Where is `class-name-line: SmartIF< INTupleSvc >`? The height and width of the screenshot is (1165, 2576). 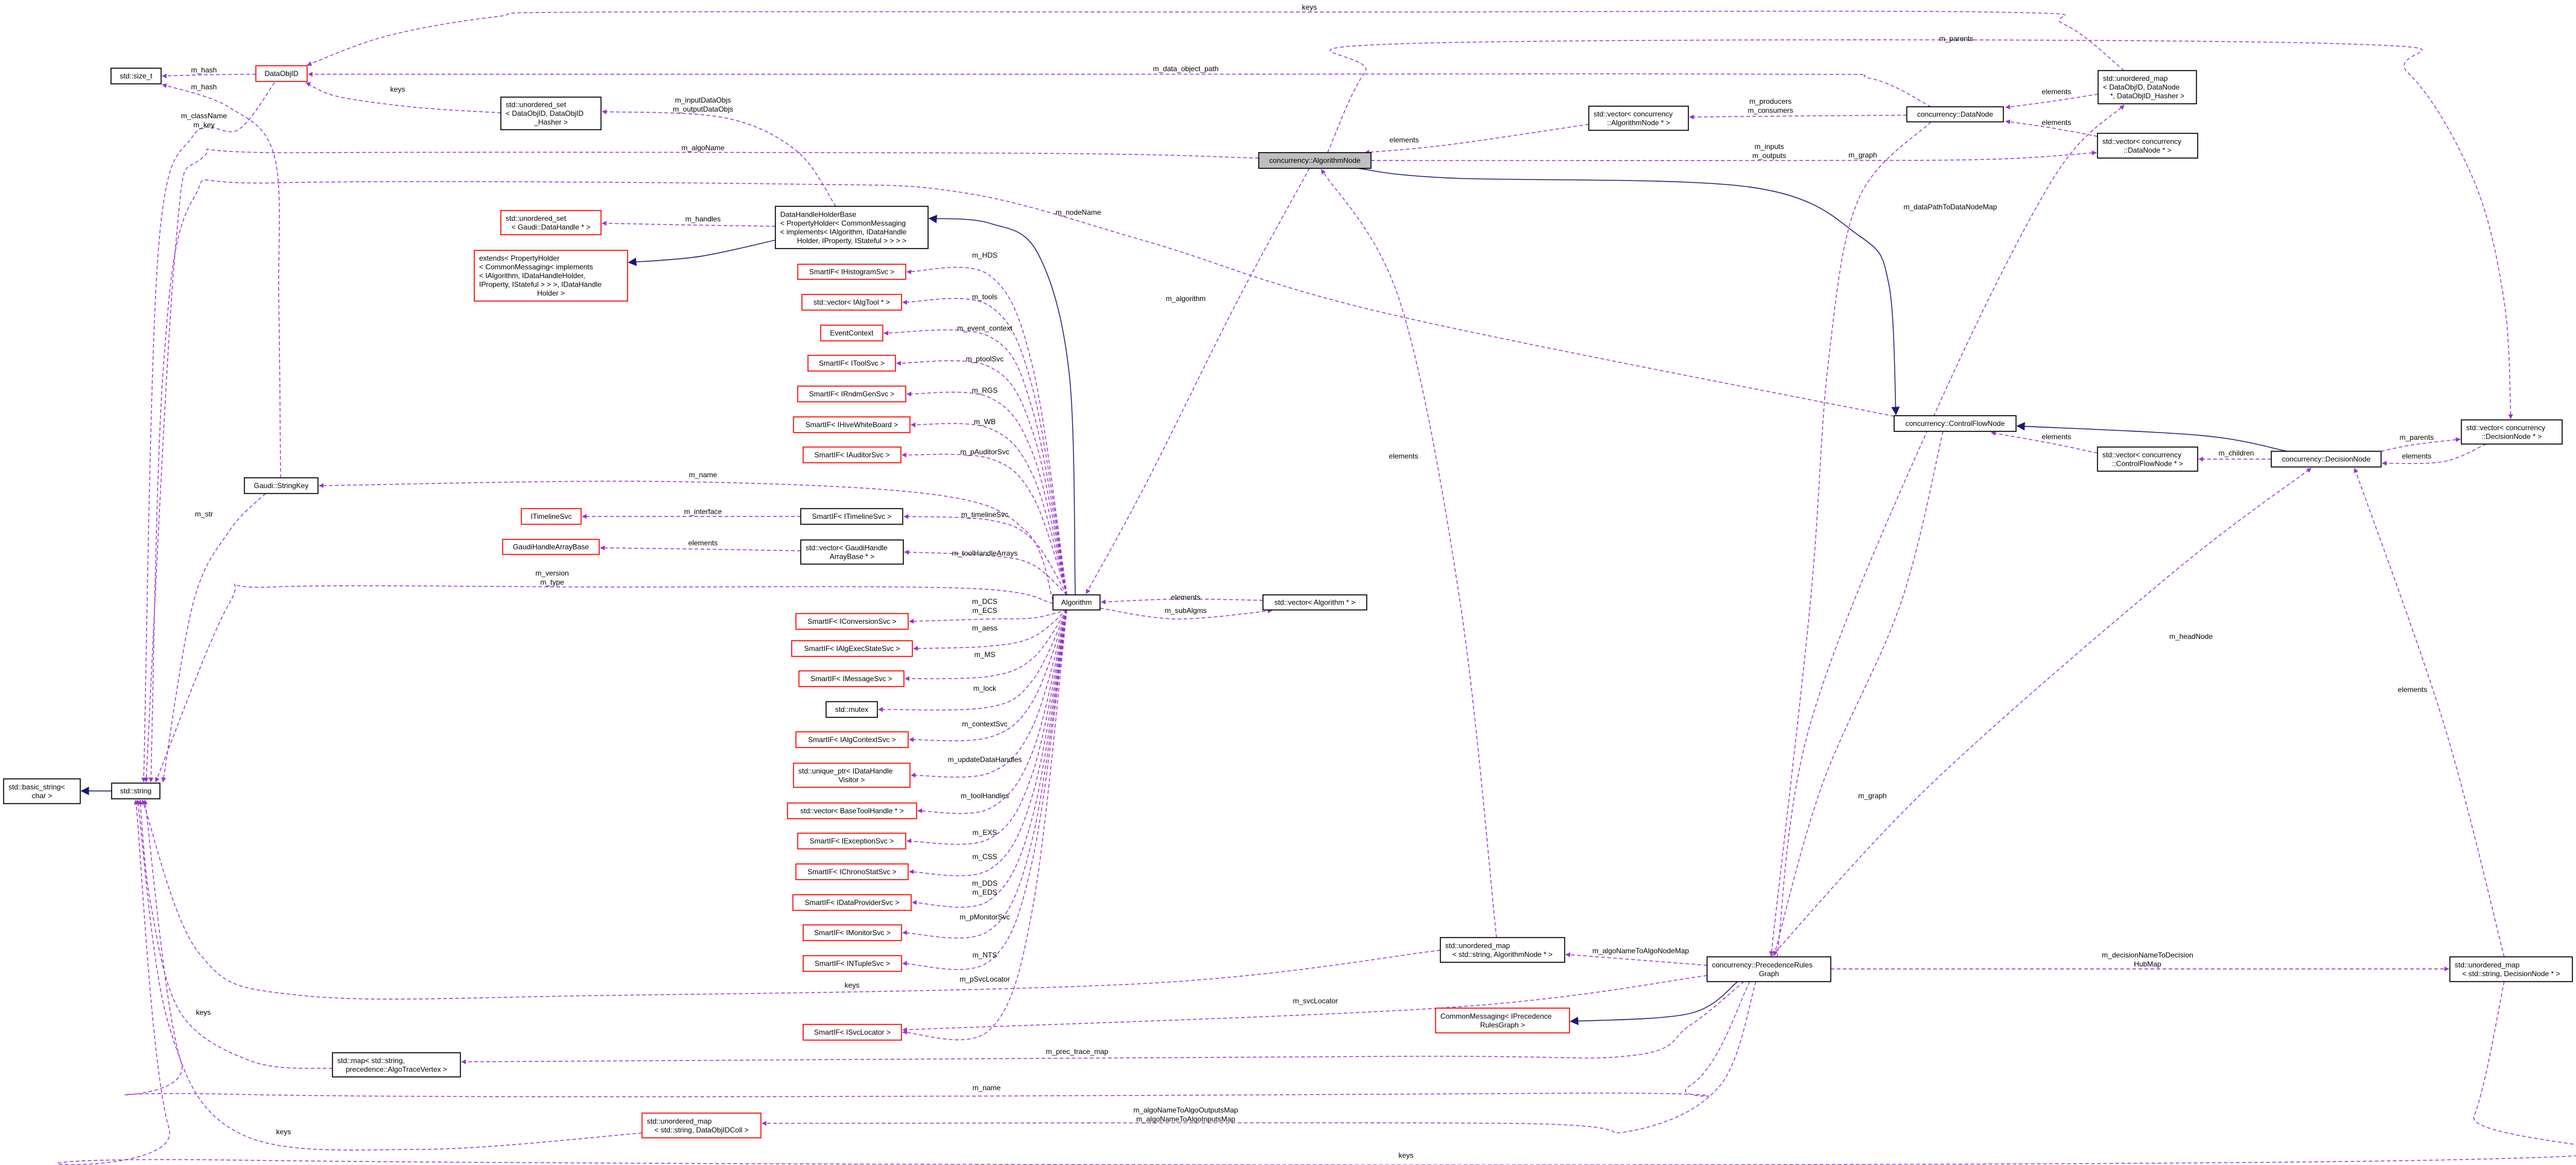
class-name-line: SmartIF< INTupleSvc > is located at coordinates (853, 963).